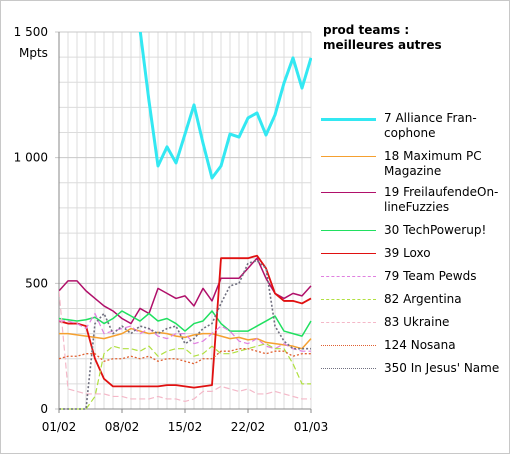 The image size is (510, 454). Describe the element at coordinates (433, 163) in the screenshot. I see `legend-label: 18 Maximum PC Magazine` at that location.